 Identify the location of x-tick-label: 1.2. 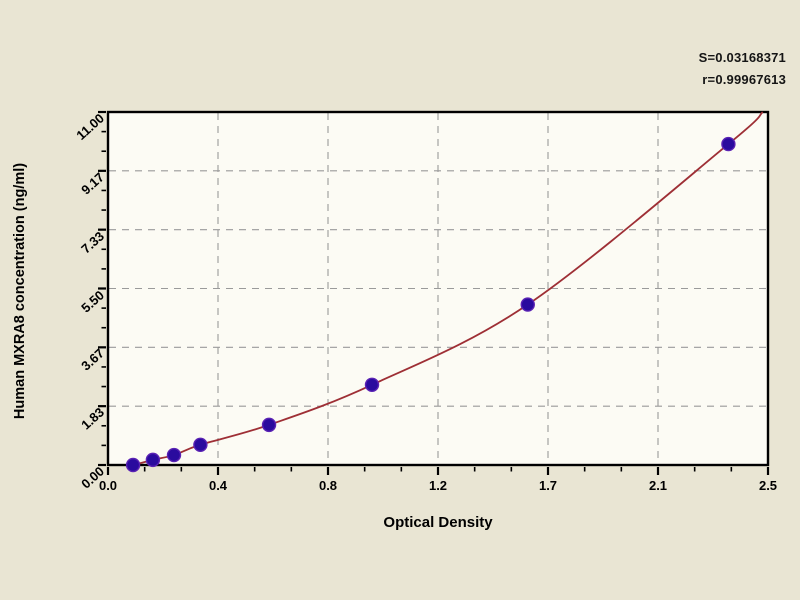
(438, 485).